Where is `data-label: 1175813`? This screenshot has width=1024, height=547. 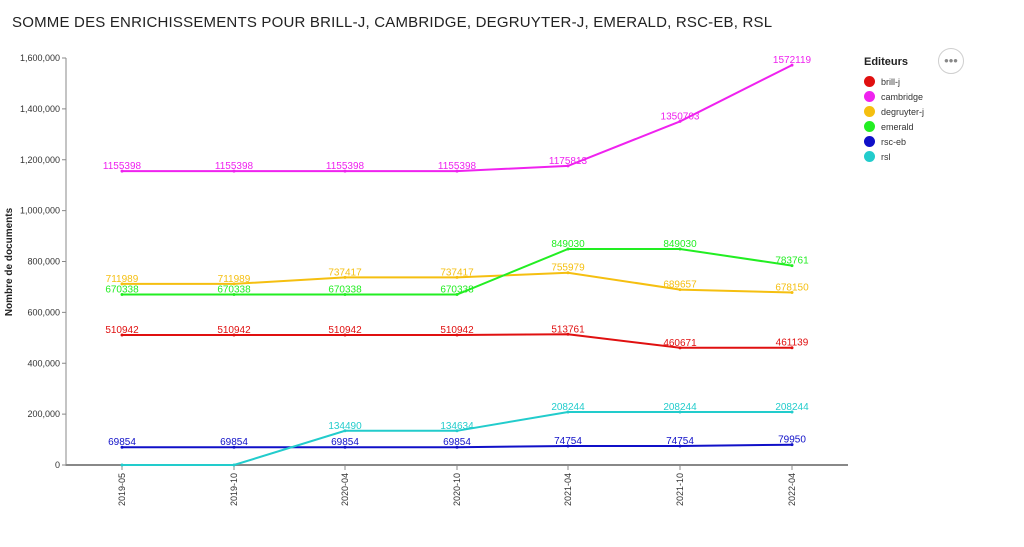
data-label: 1175813 is located at coordinates (568, 161).